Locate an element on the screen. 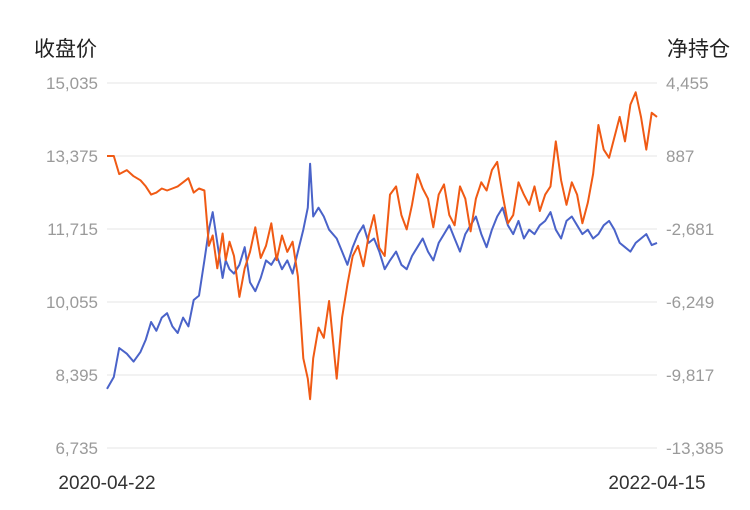  x-axis-start-label: 2020-04-22 is located at coordinates (106, 483).